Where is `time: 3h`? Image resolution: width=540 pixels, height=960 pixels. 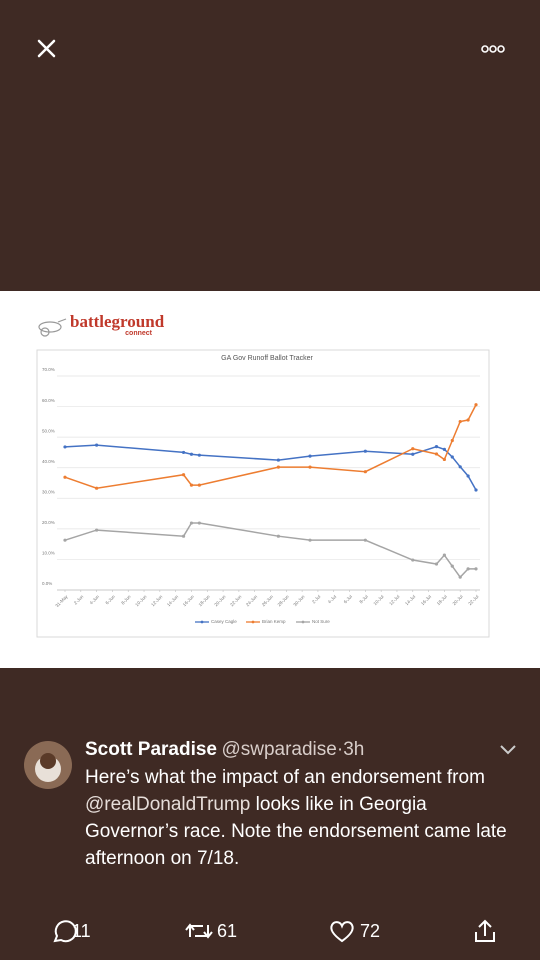
time: 3h is located at coordinates (354, 749).